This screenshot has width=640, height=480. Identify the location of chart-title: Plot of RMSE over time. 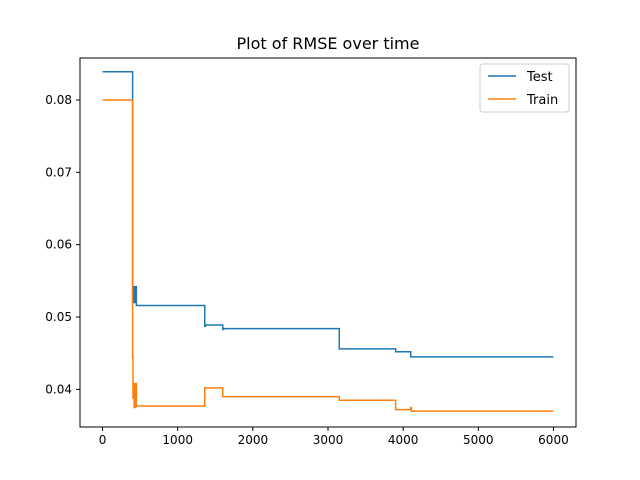
(328, 43).